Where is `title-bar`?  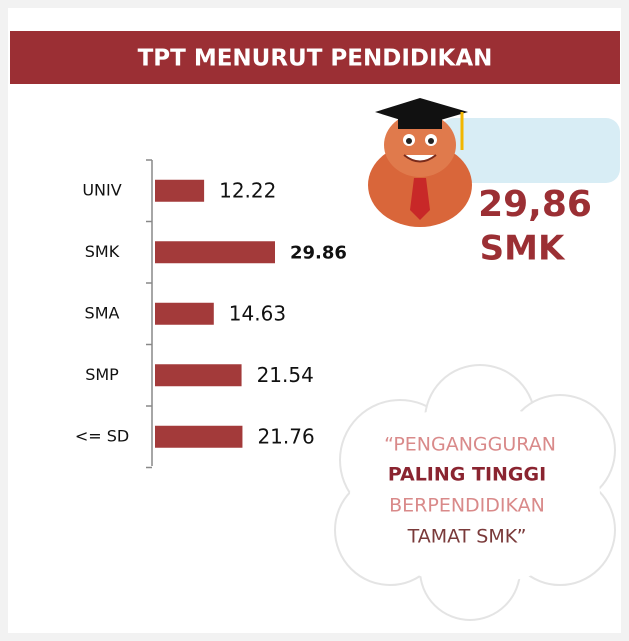
title-bar is located at coordinates (315, 57).